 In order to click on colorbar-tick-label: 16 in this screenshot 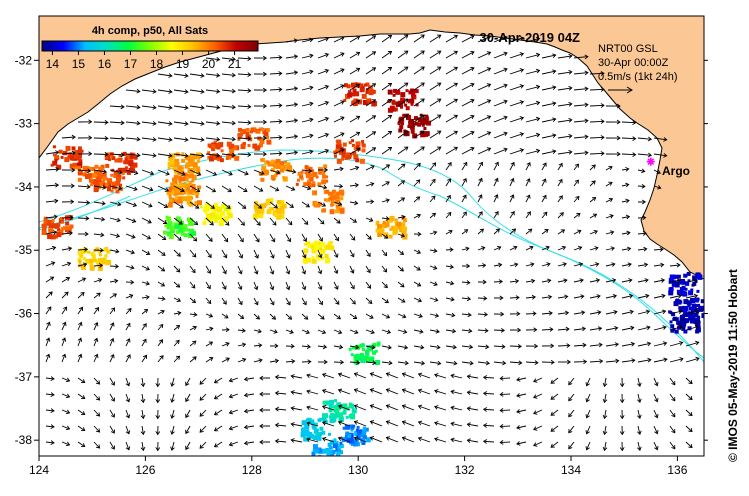, I will do `click(105, 64)`.